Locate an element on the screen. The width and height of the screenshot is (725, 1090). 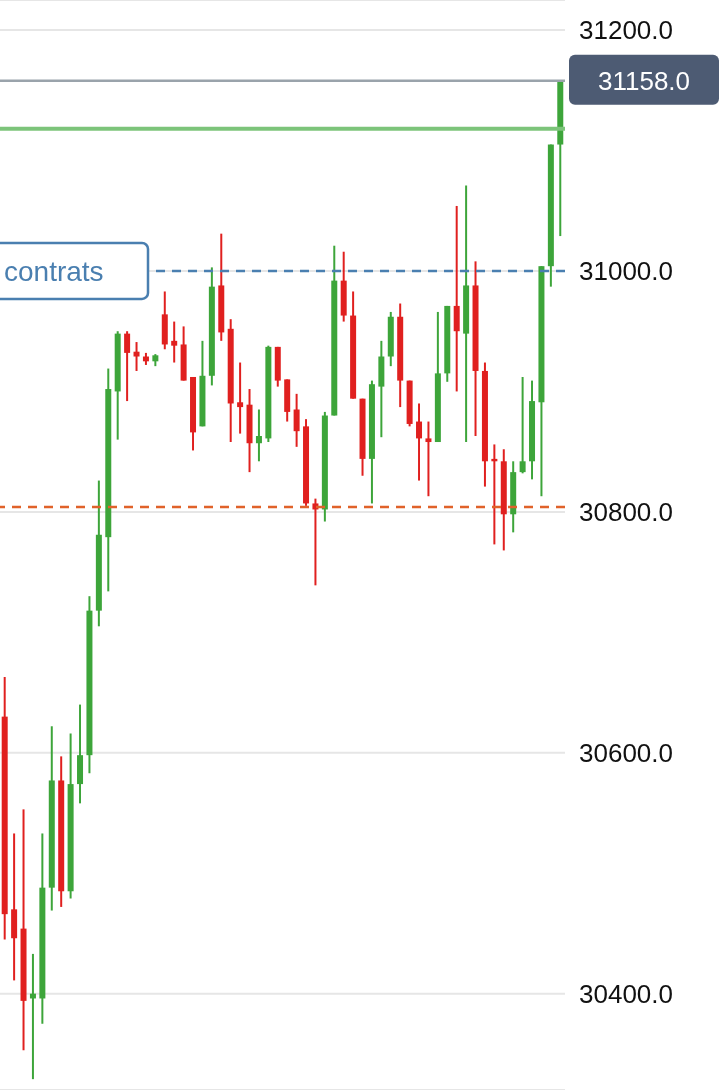
y-tick-label: 30800.0 is located at coordinates (626, 512).